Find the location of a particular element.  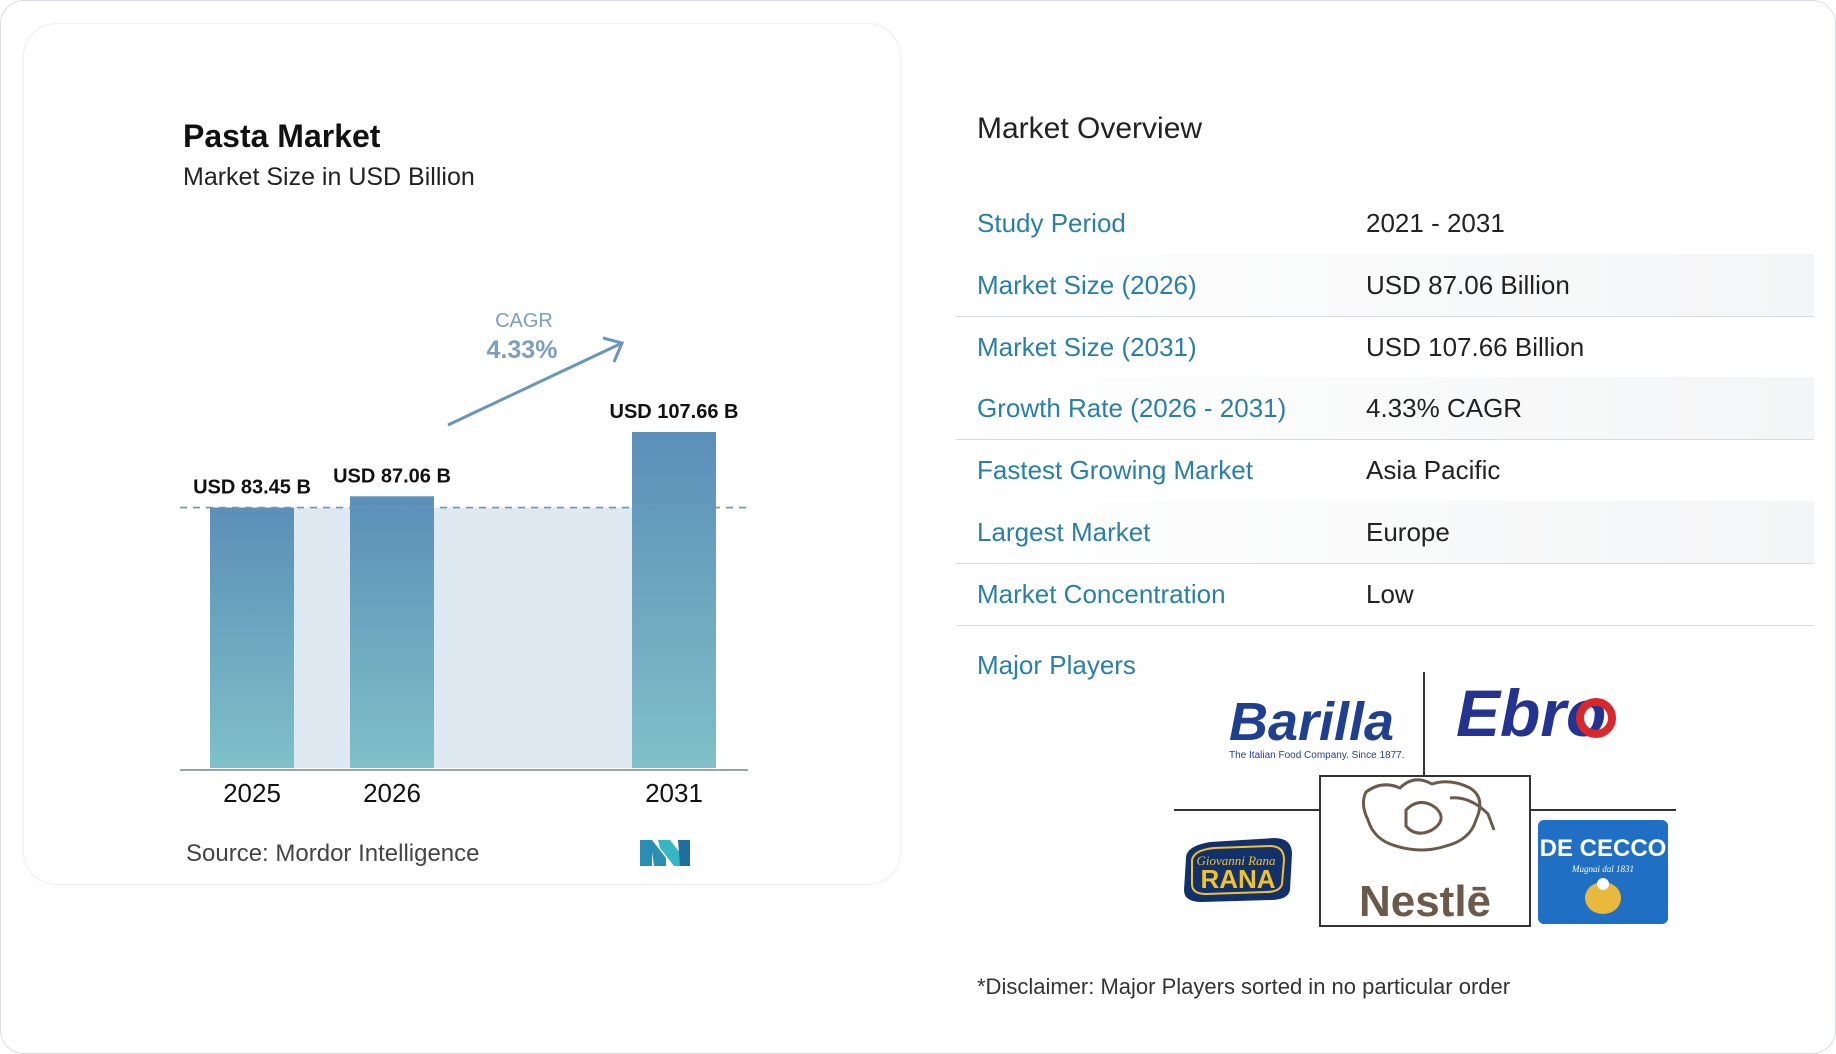

bar-2031 is located at coordinates (674, 600).